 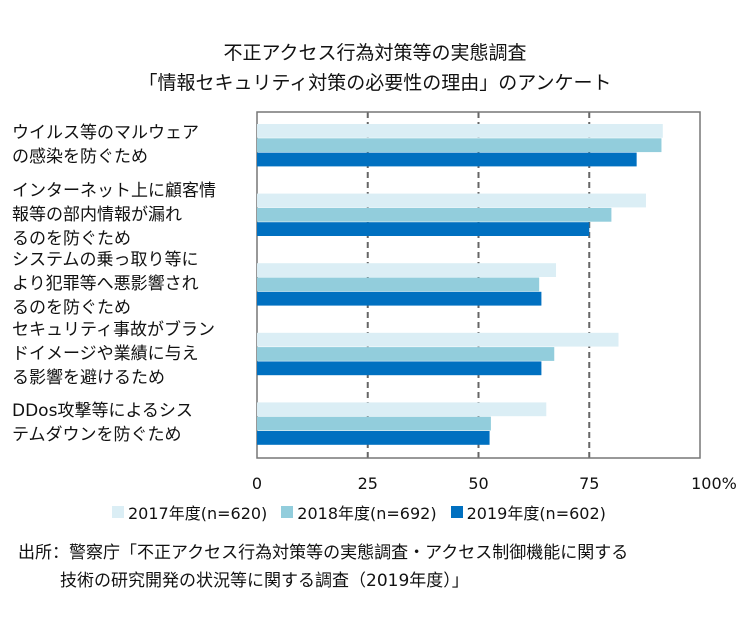 What do you see at coordinates (375, 53) in the screenshot?
I see `chart-title-line1: 不正アクセス行為対策等の実態調査` at bounding box center [375, 53].